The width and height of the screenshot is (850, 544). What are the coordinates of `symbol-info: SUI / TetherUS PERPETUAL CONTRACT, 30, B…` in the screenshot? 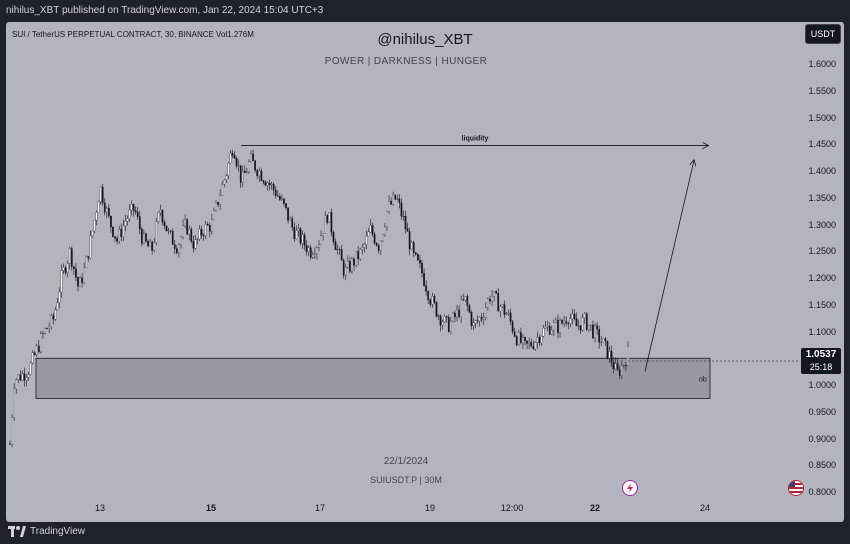 It's located at (133, 34).